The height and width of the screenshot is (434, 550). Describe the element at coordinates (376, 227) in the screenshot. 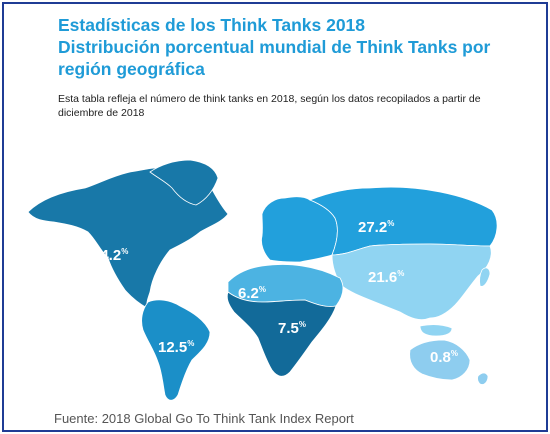

I see `data-label-europe: 27.2%` at that location.